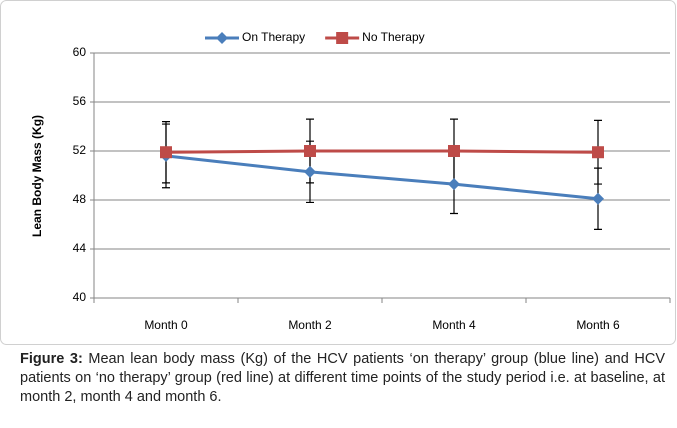 The height and width of the screenshot is (428, 677). I want to click on y-axis-label: Lean Body Mass (Kg), so click(37, 176).